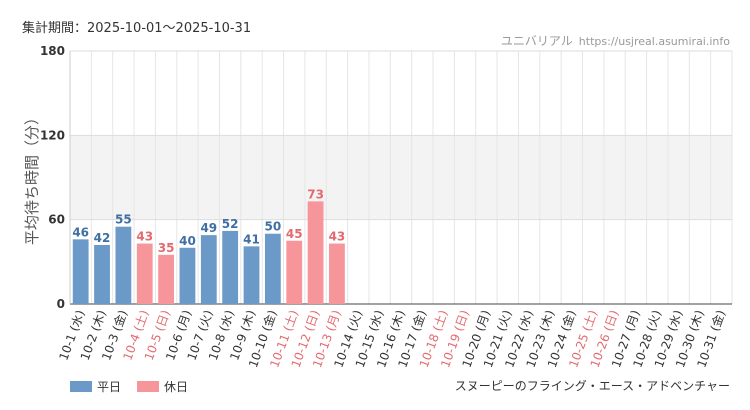 This screenshot has height=410, width=750. What do you see at coordinates (109, 387) in the screenshot?
I see `legend-weekday-label: 平日` at bounding box center [109, 387].